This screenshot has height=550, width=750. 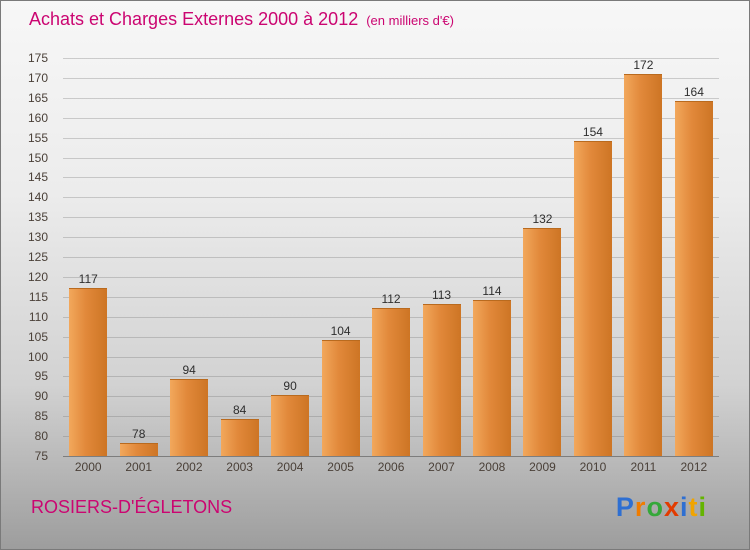 I want to click on x-tick-label: 2011, so click(x=643, y=467).